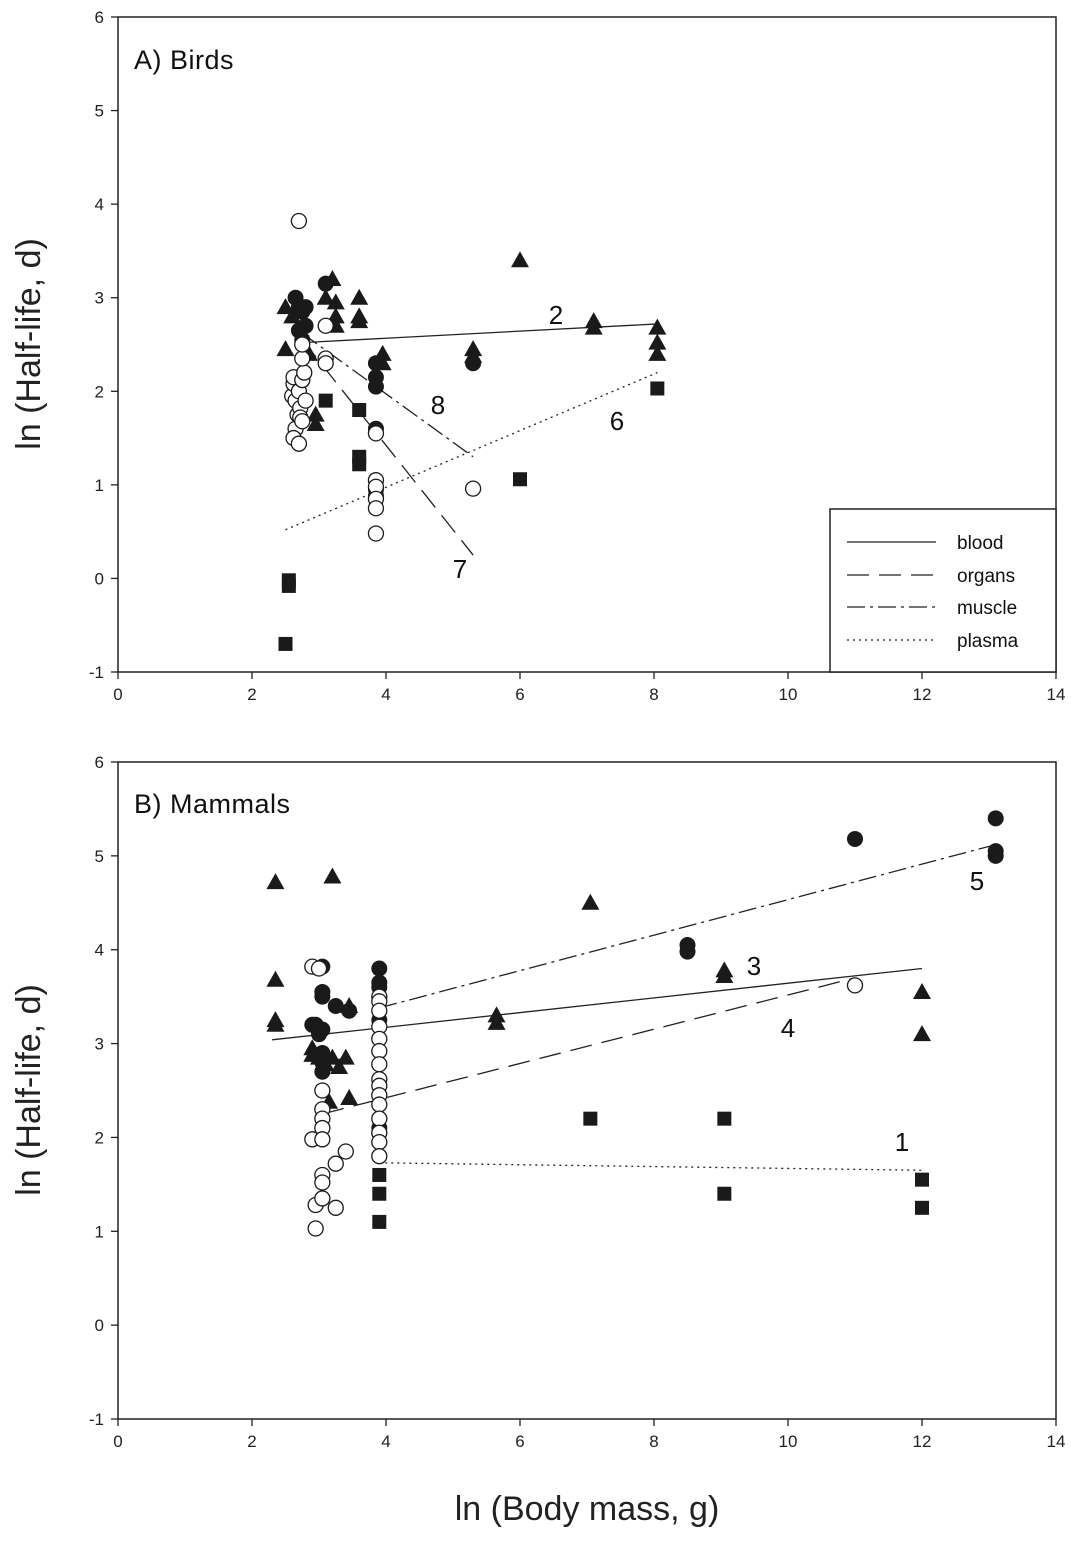 This screenshot has height=1542, width=1071. I want to click on legend-box, so click(943, 590).